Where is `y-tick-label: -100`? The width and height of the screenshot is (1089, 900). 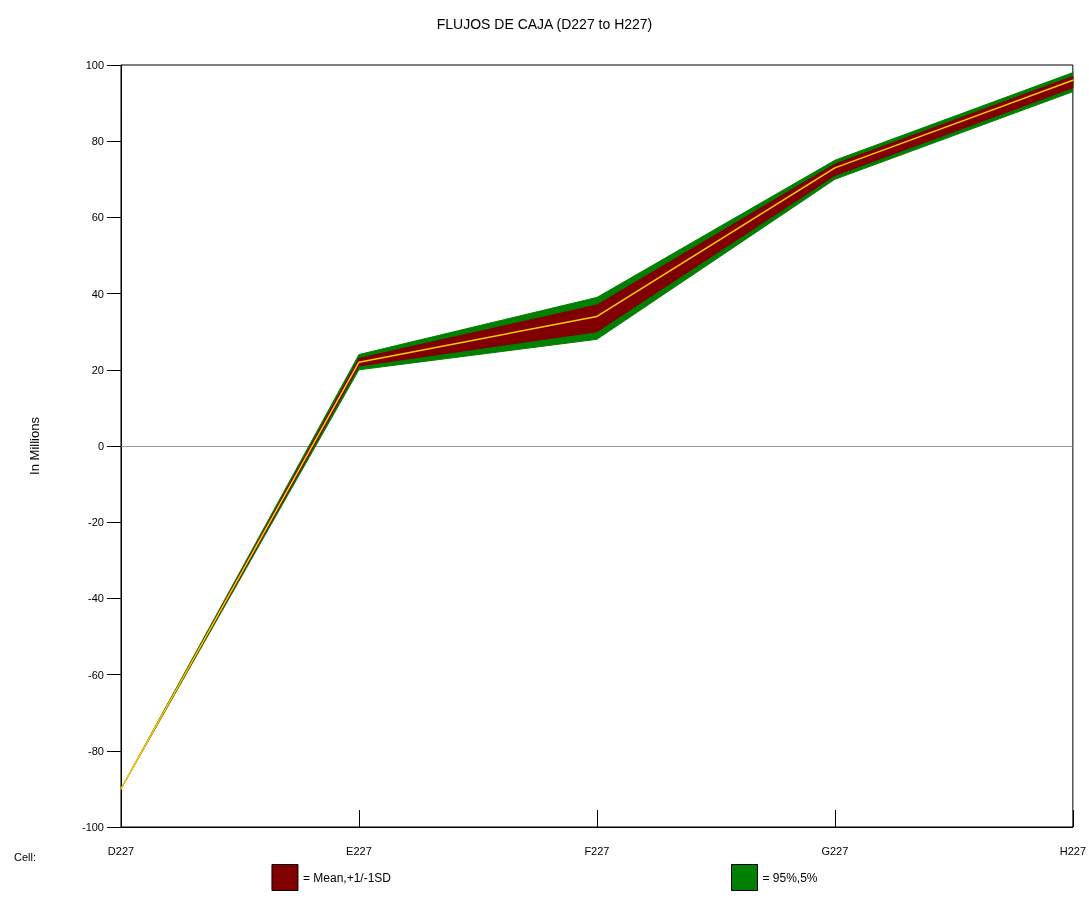 y-tick-label: -100 is located at coordinates (92, 827).